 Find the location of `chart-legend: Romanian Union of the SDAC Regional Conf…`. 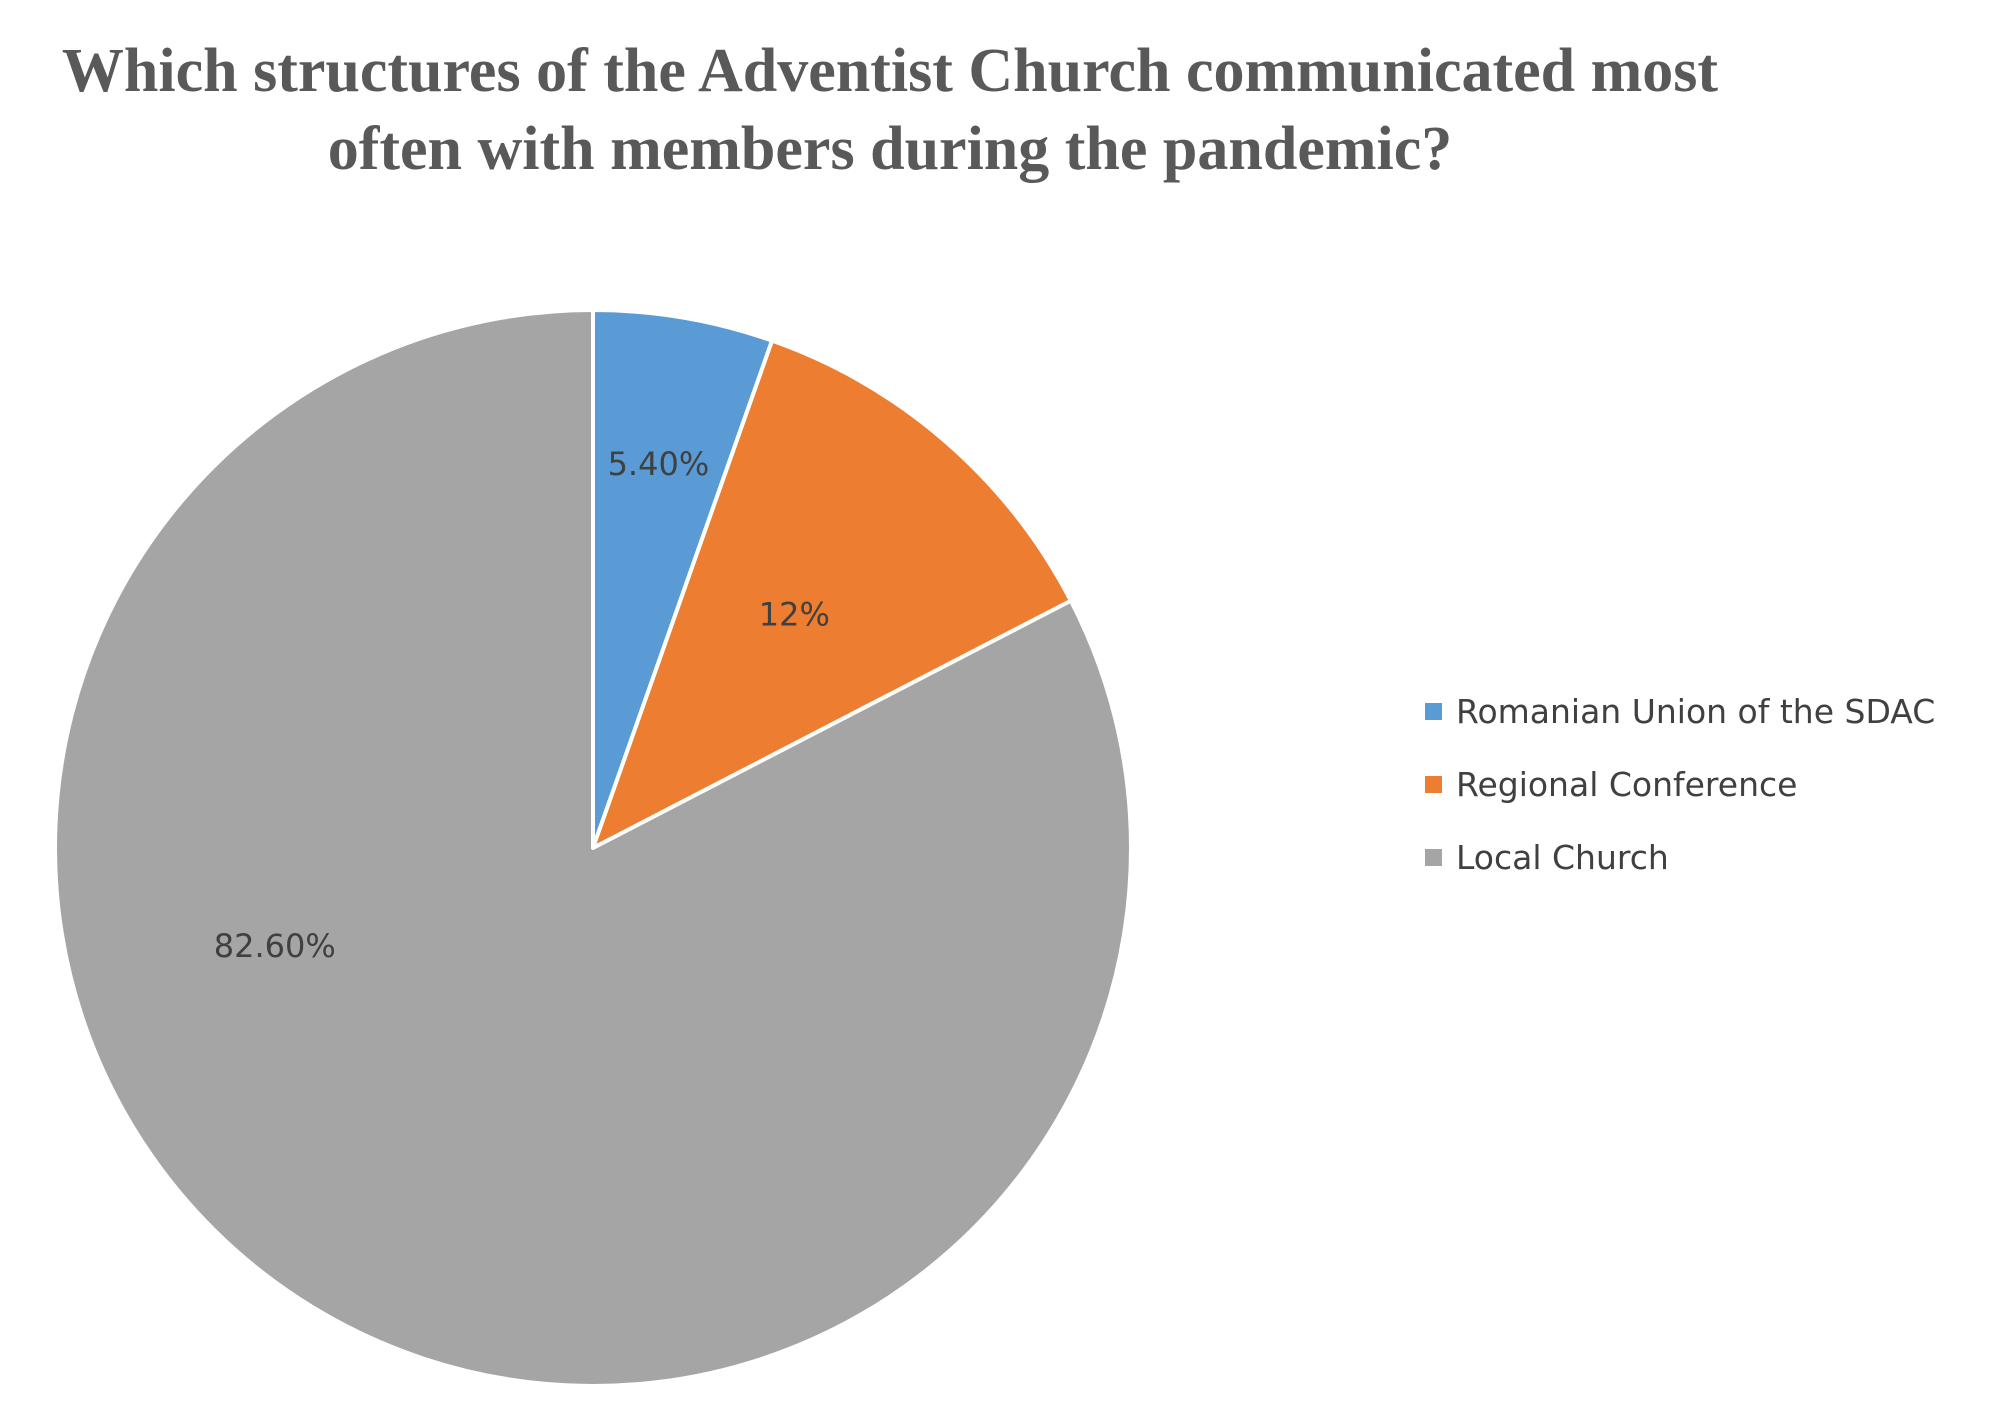

chart-legend: Romanian Union of the SDAC Regional Conf… is located at coordinates (1705, 784).